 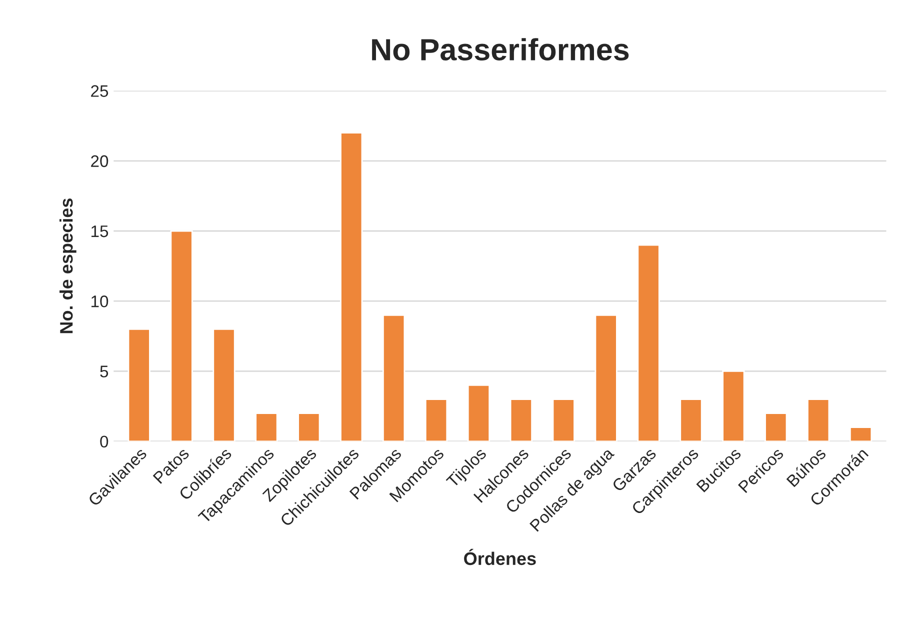 I want to click on y-tick-label: 20, so click(x=99, y=161).